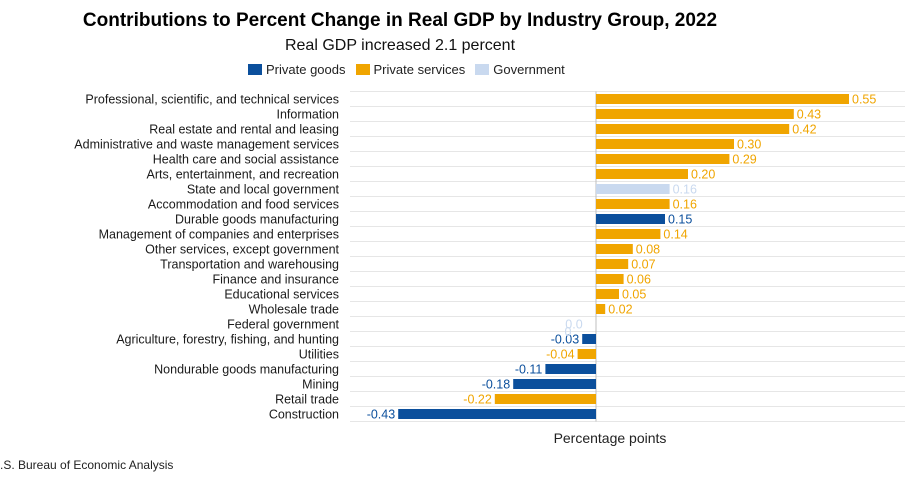  Describe the element at coordinates (607, 294) in the screenshot. I see `bar-educational-services` at that location.